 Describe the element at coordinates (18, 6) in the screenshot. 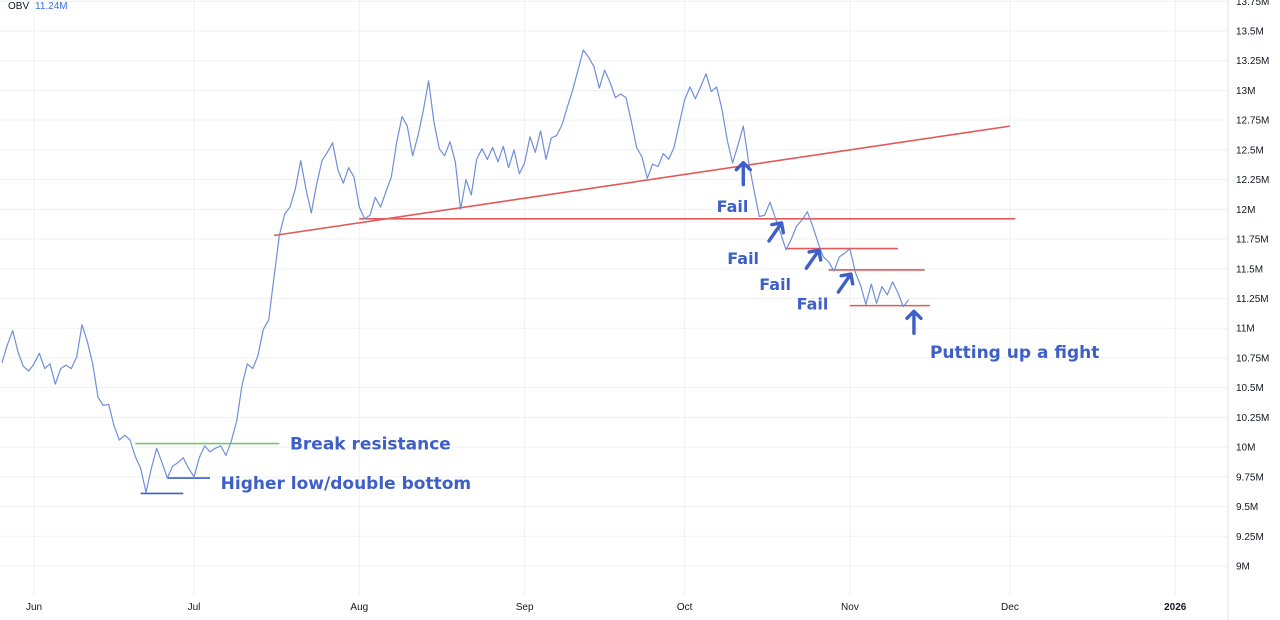

I see `legend-indicator-name: OBV` at that location.